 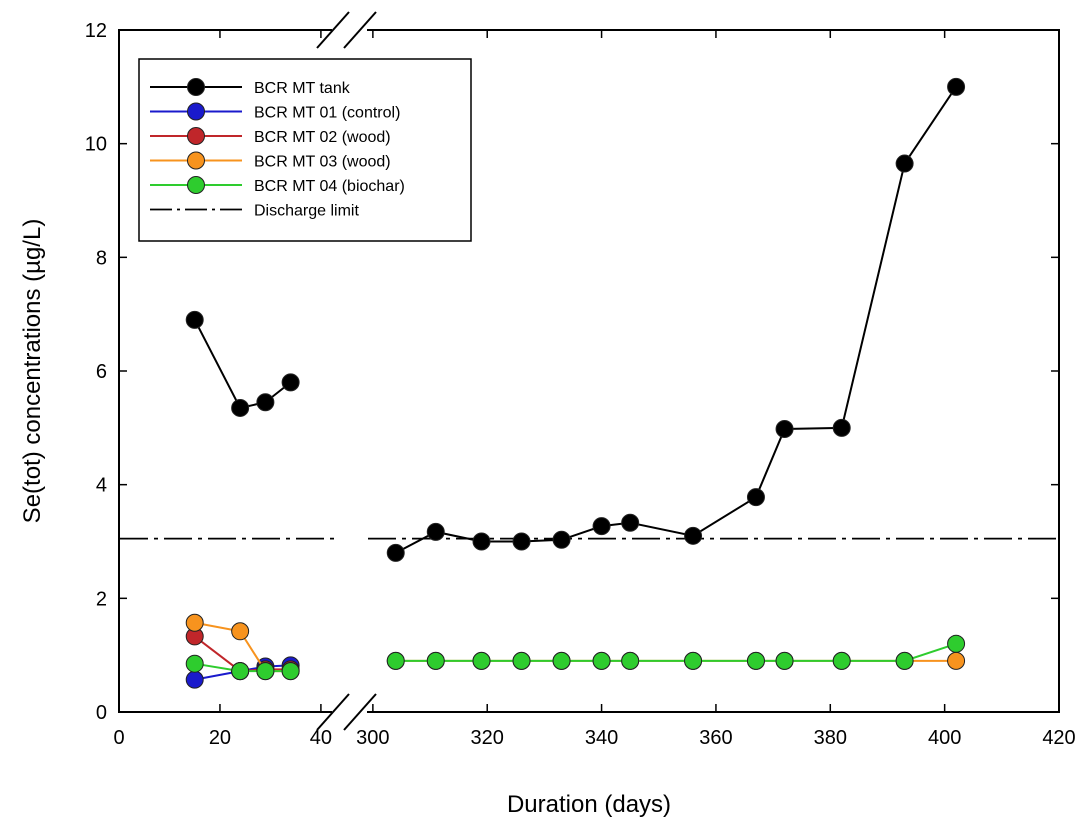 I want to click on y-tick-label: 2, so click(x=101, y=599).